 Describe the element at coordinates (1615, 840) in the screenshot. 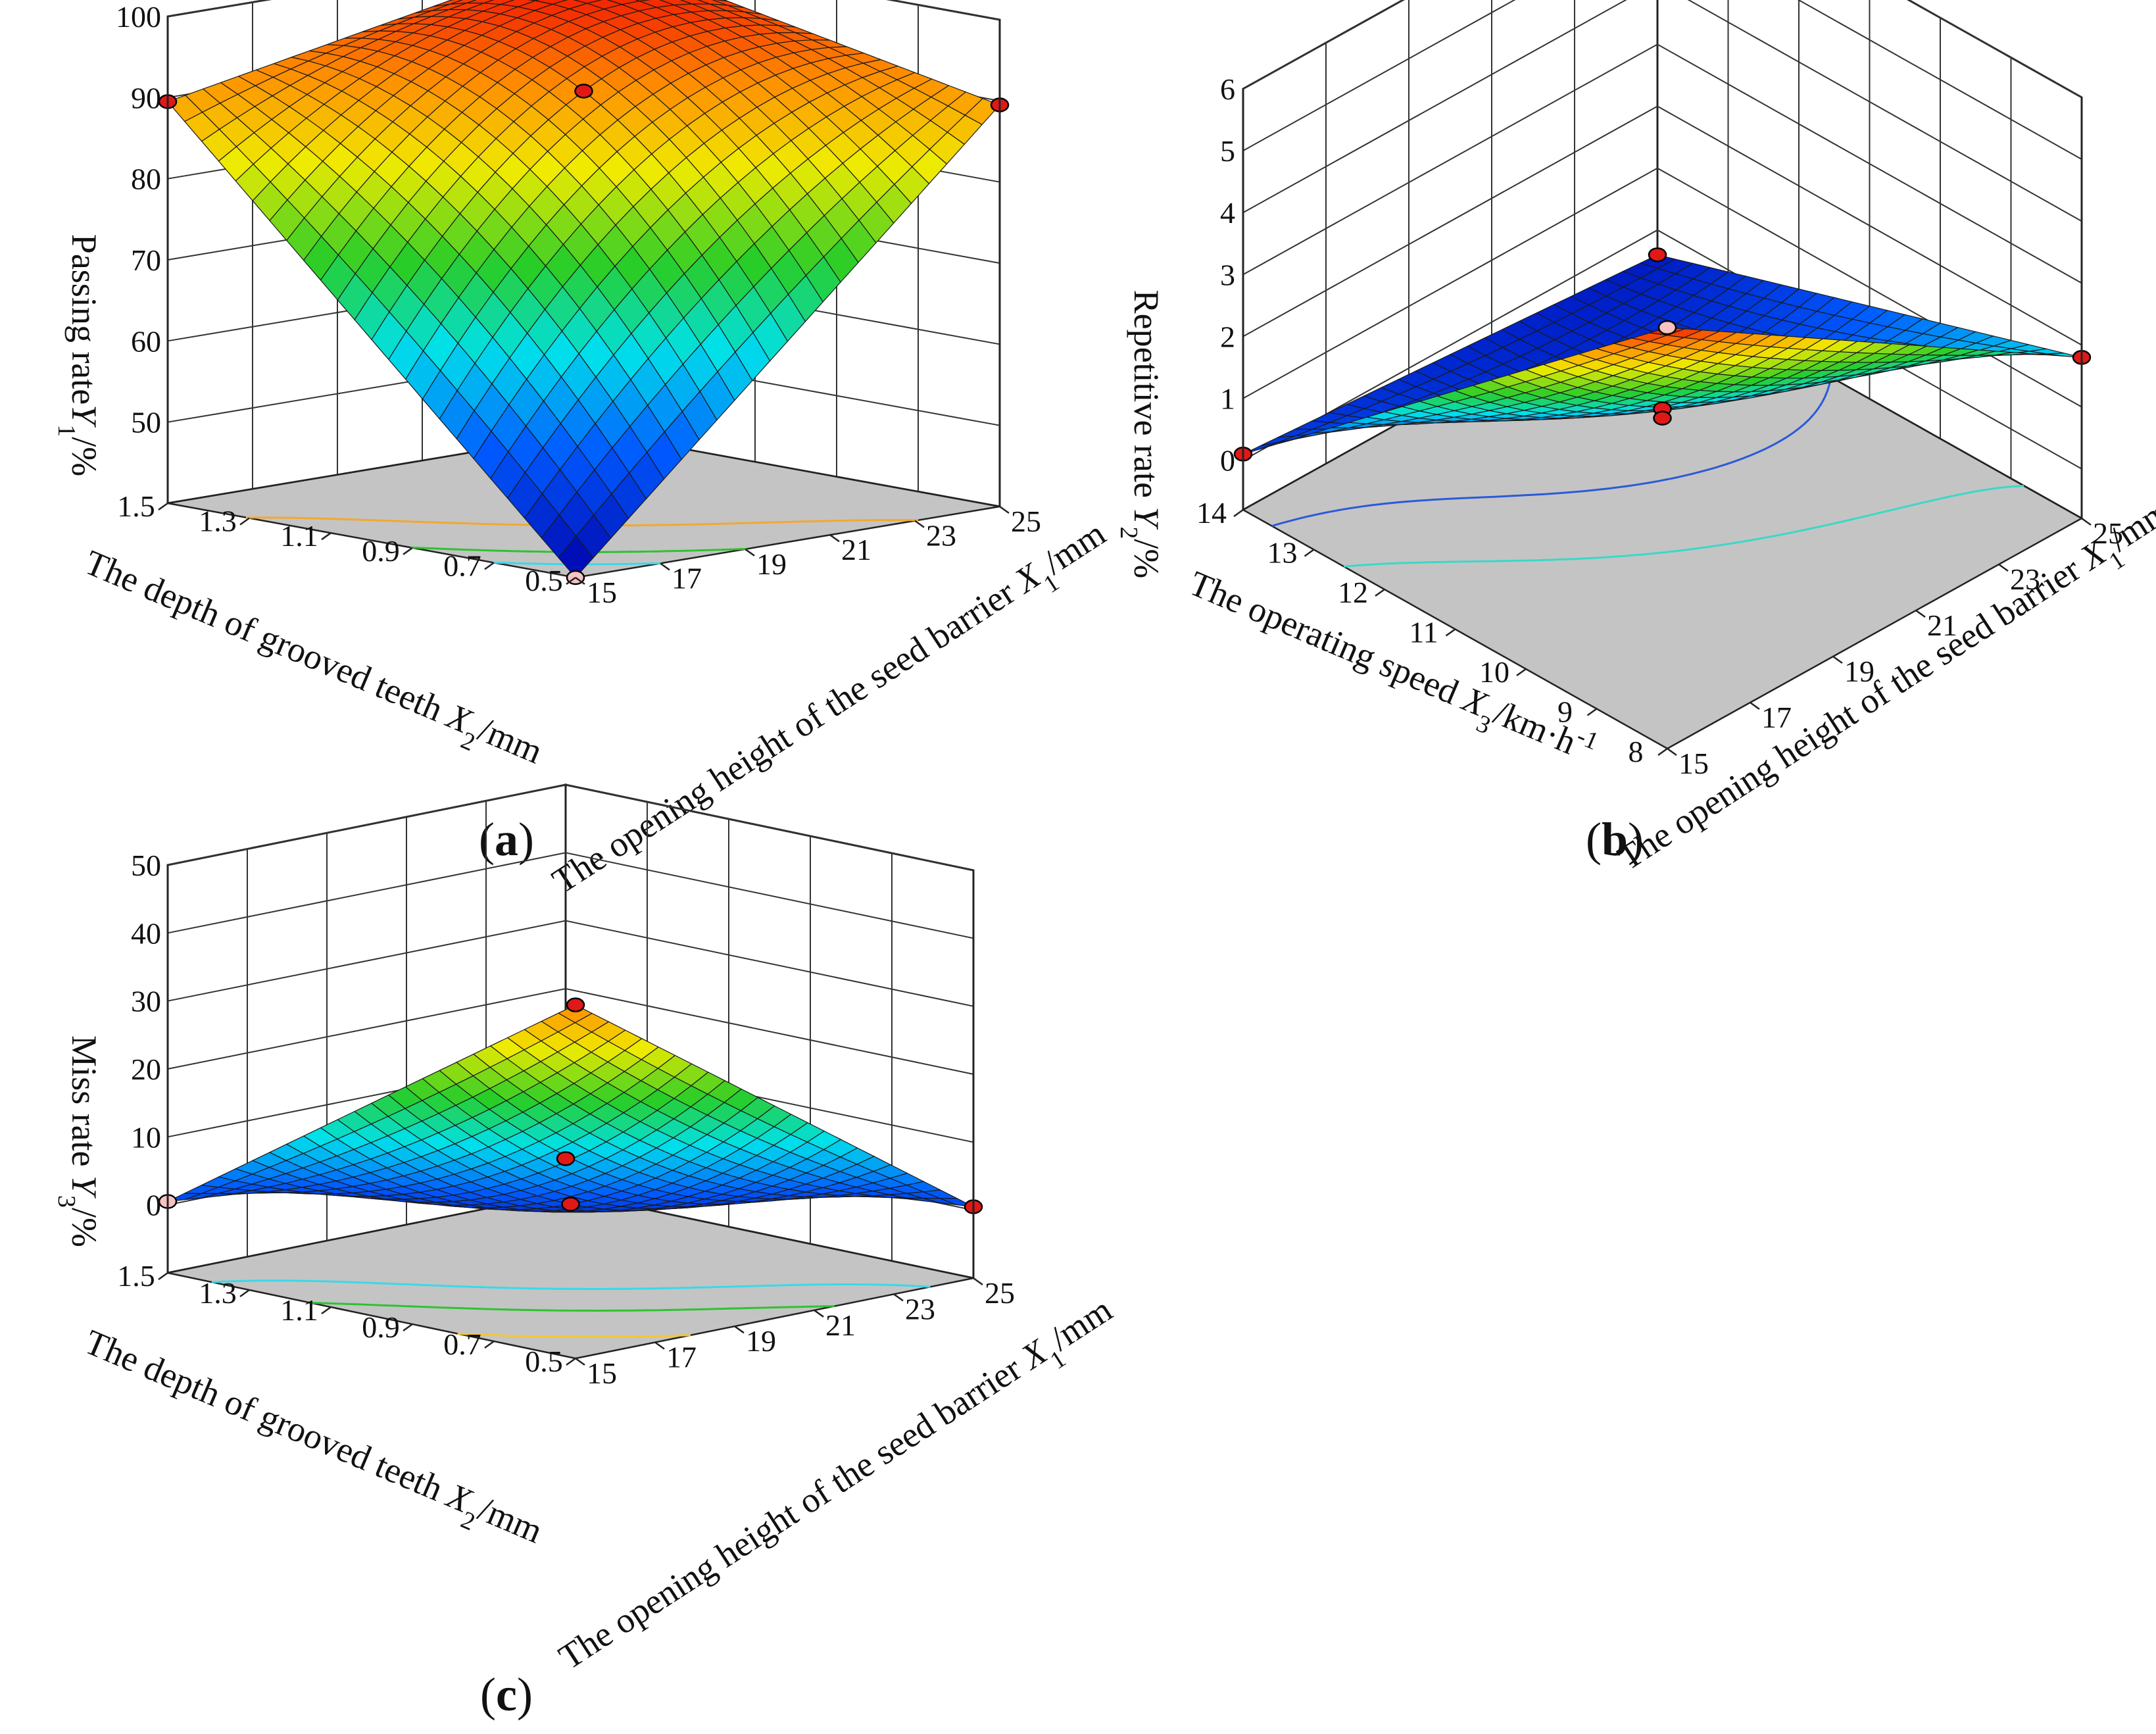

I see `panel-label: (b)` at that location.